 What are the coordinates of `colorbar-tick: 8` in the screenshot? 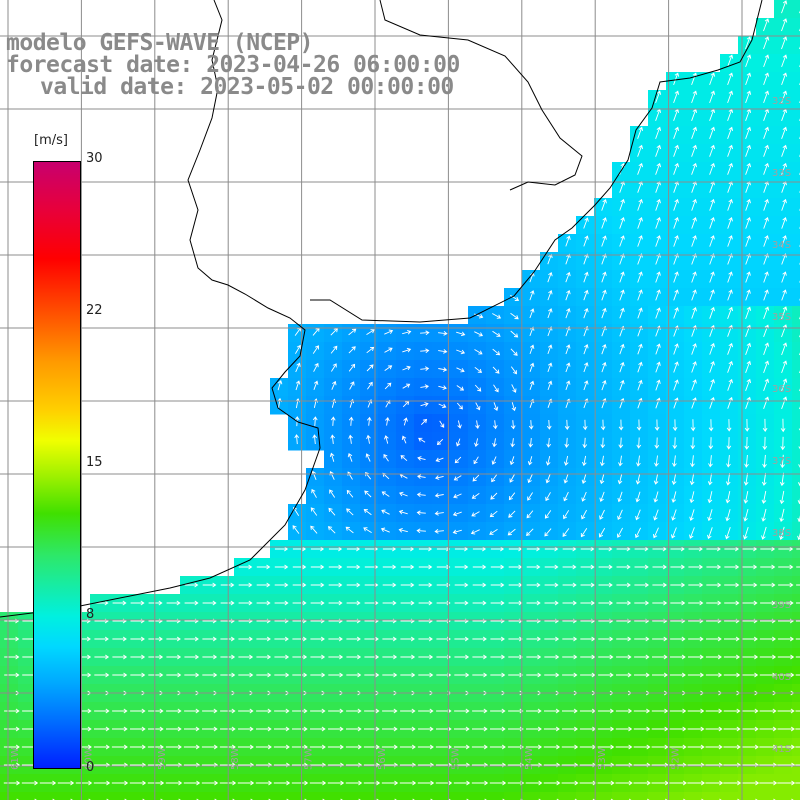 It's located at (90, 614).